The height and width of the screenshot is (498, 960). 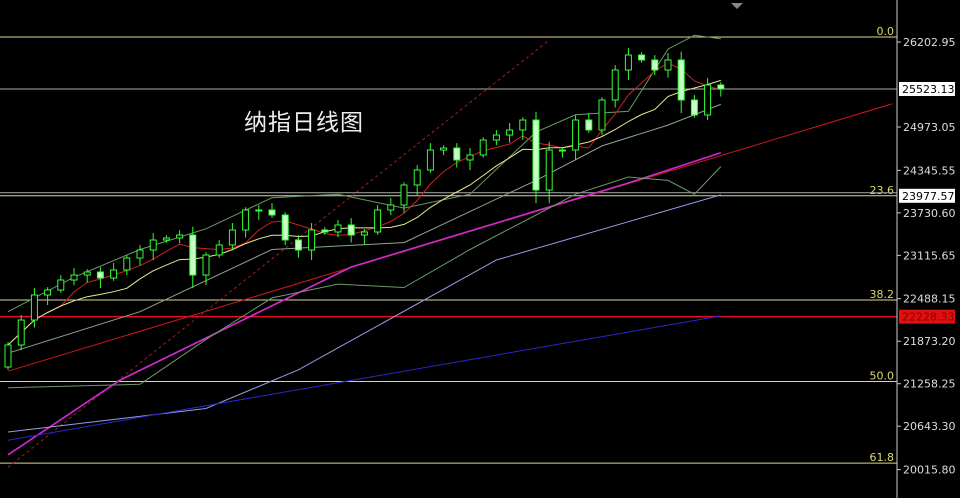 I want to click on axis-tick-label: 24973.05, so click(x=929, y=127).